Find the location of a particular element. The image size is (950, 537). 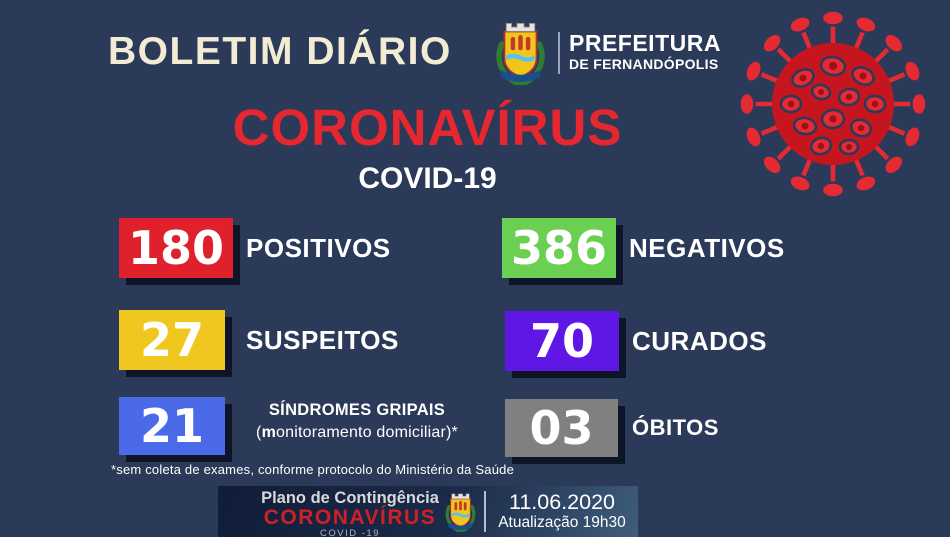

stat-value-curados: 70 is located at coordinates (562, 341).